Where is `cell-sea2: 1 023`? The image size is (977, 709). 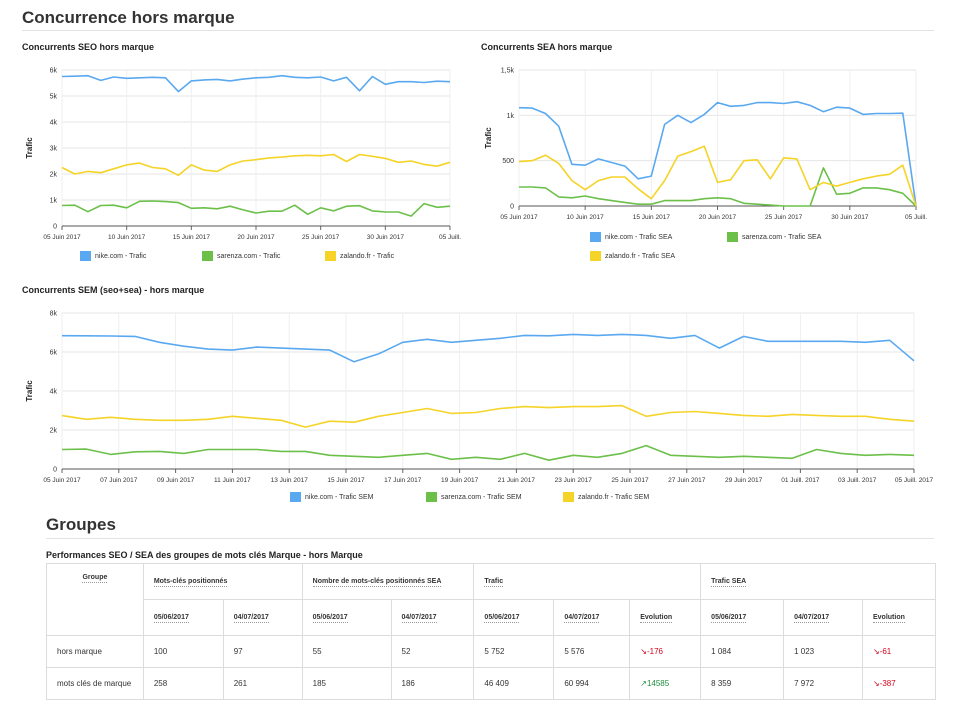
cell-sea2: 1 023 is located at coordinates (823, 651).